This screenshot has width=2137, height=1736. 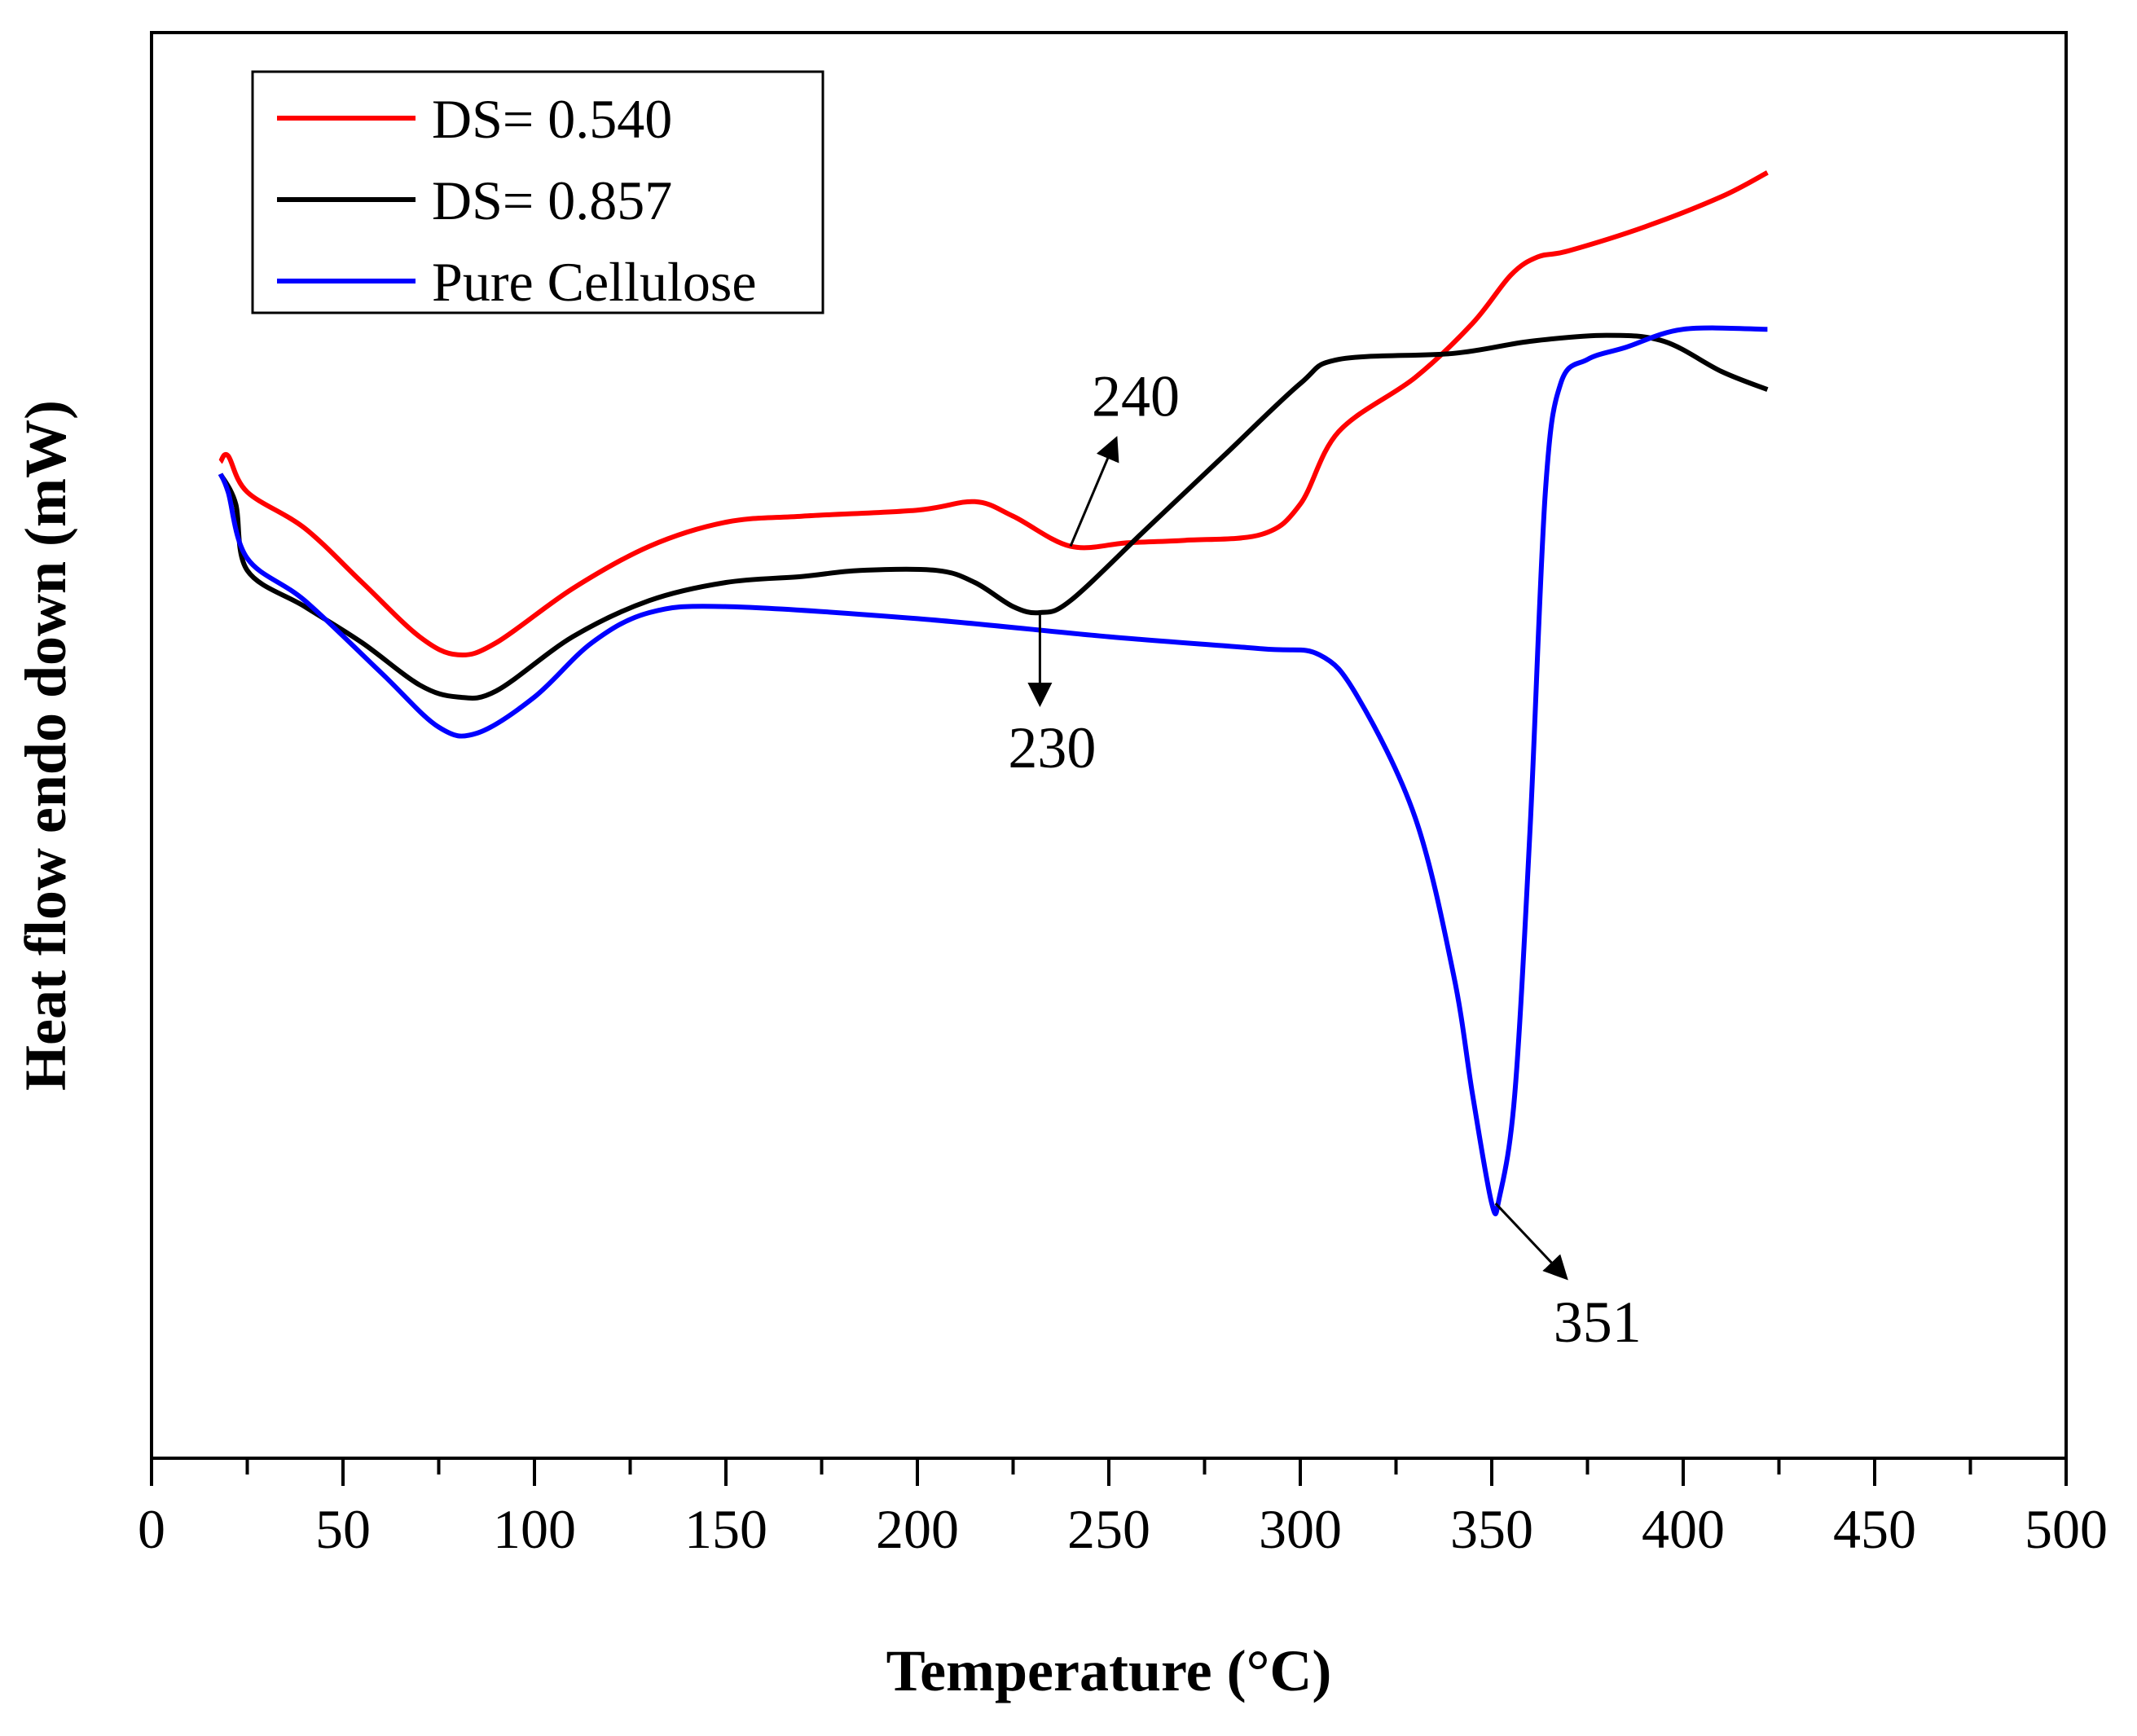 What do you see at coordinates (918, 1529) in the screenshot?
I see `x-tick-label: 200` at bounding box center [918, 1529].